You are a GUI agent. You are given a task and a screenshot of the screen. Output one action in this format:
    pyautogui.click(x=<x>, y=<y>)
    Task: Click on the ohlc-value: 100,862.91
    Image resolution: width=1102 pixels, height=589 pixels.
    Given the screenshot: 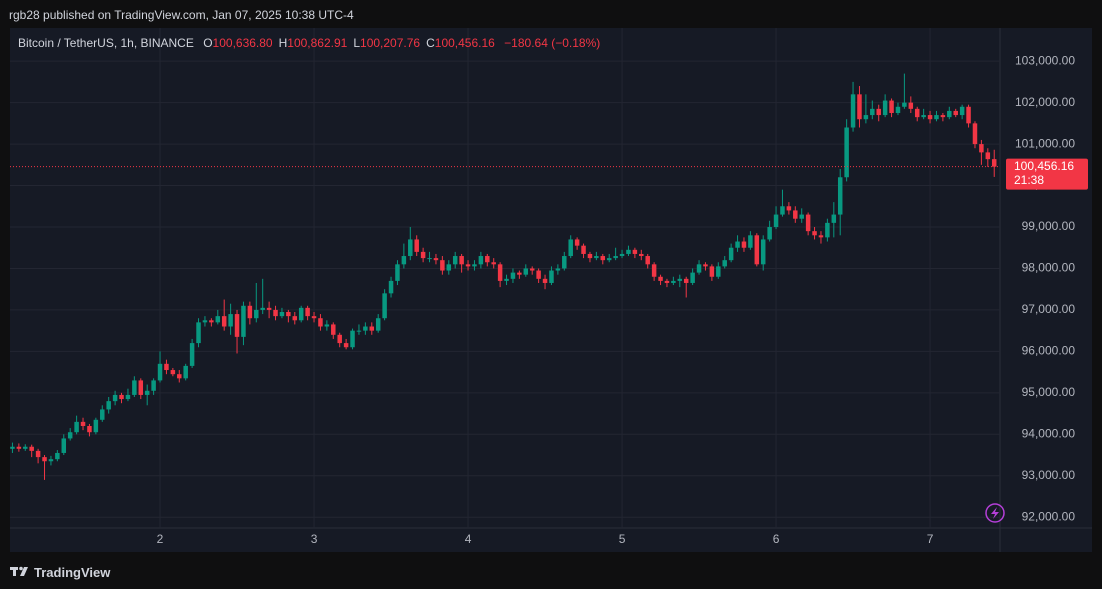 What is the action you would take?
    pyautogui.click(x=317, y=43)
    